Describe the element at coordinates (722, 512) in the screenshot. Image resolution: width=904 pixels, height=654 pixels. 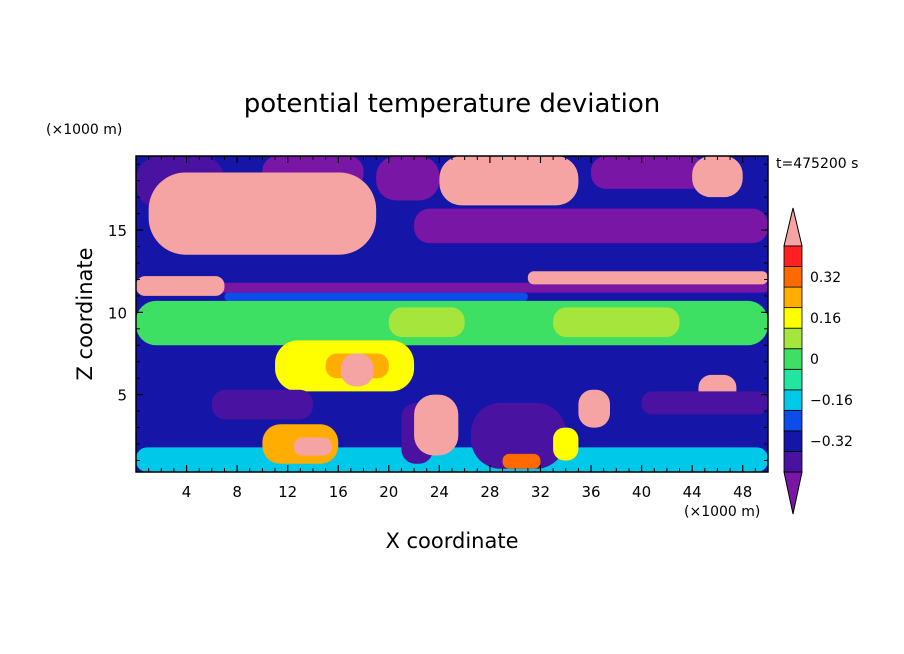
I see `x-unit-label: (×1000 m)` at that location.